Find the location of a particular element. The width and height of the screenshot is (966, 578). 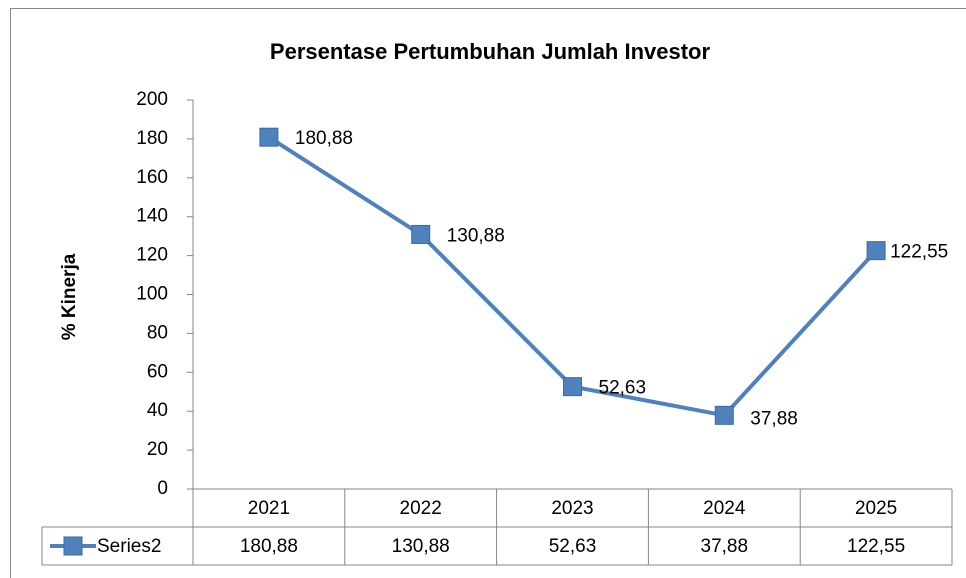

x-tick-label: 2022 is located at coordinates (421, 508).